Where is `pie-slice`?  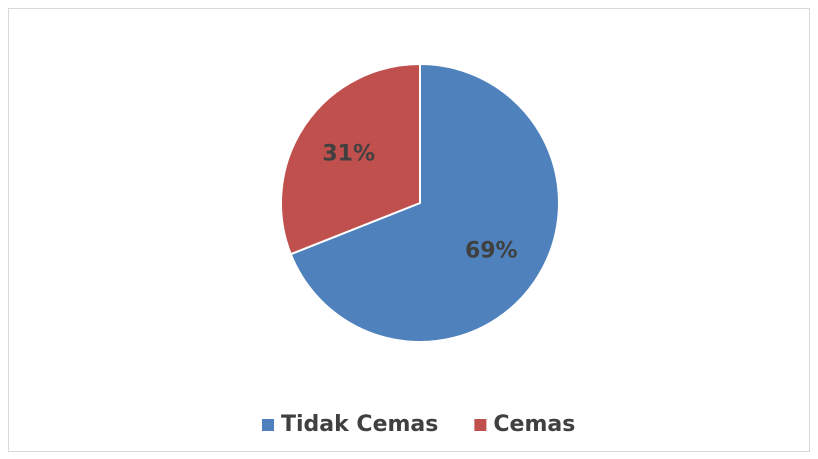
pie-slice is located at coordinates (350, 159).